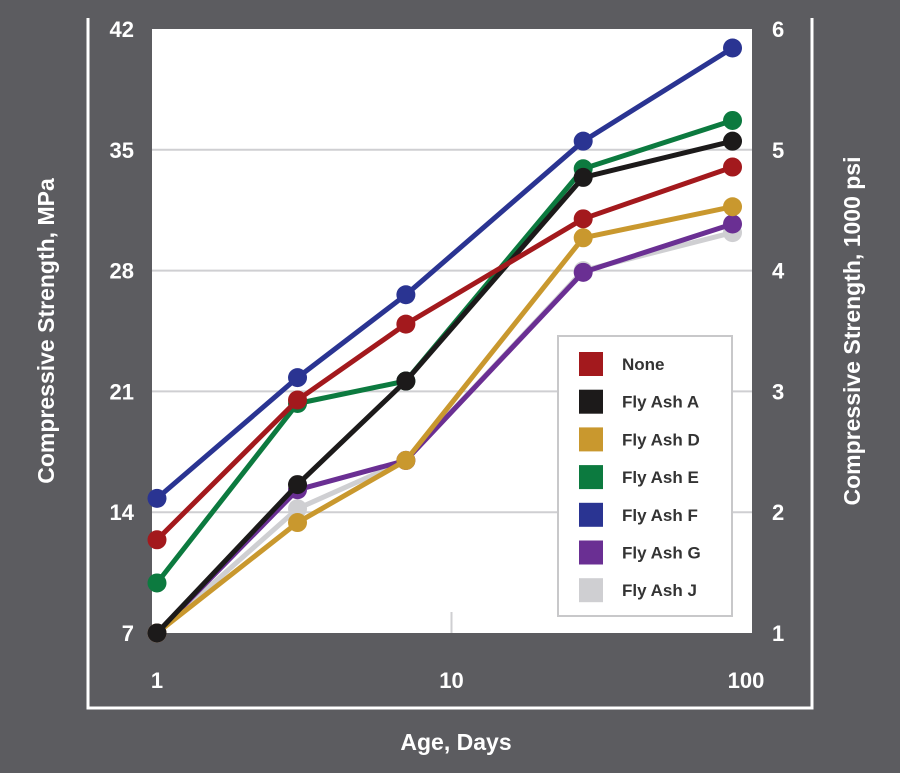 This screenshot has height=773, width=900. Describe the element at coordinates (128, 633) in the screenshot. I see `y-tick-label-left: 7` at that location.